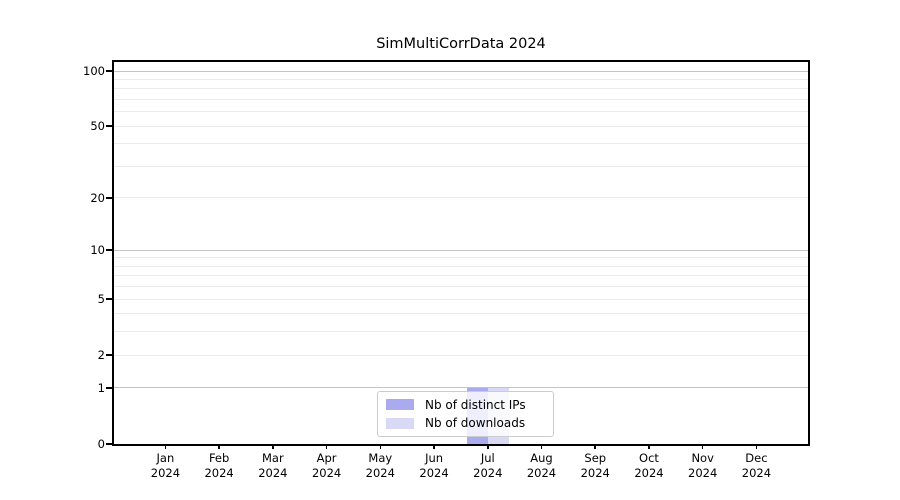 This screenshot has height=500, width=900. What do you see at coordinates (326, 458) in the screenshot?
I see `x-tick-month: Apr` at bounding box center [326, 458].